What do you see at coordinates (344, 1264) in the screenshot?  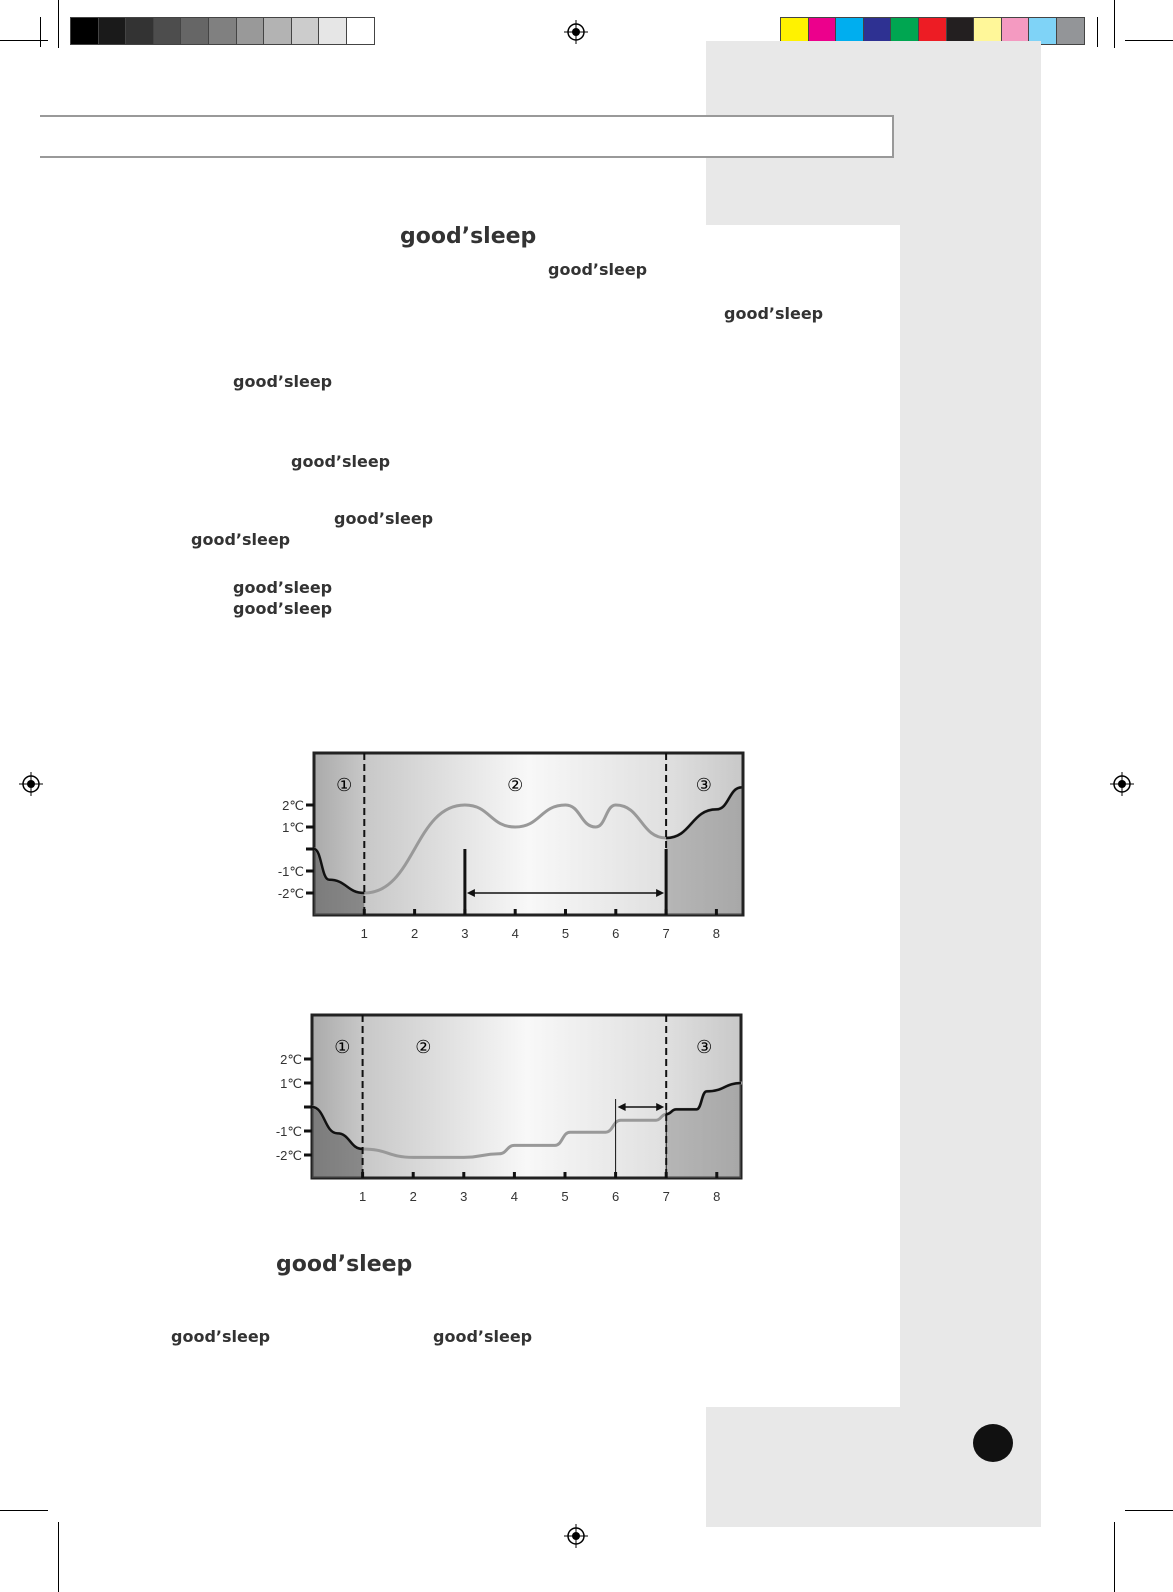 I see `heading-good-sleep-2: good’sleep` at bounding box center [344, 1264].